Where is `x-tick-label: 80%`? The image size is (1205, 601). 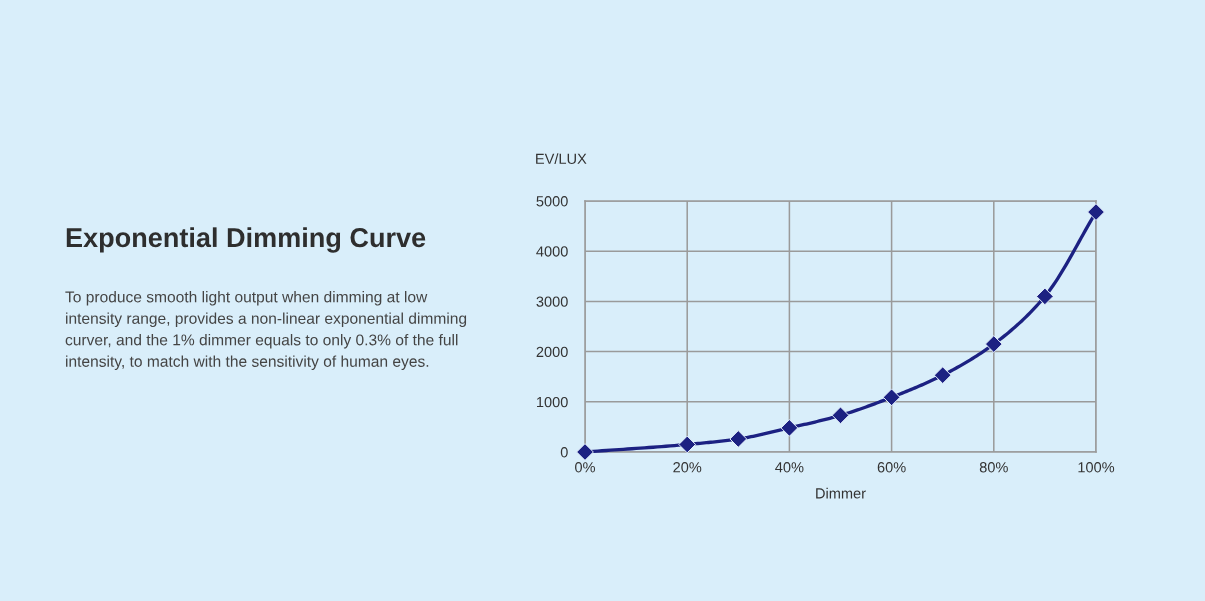 x-tick-label: 80% is located at coordinates (993, 467).